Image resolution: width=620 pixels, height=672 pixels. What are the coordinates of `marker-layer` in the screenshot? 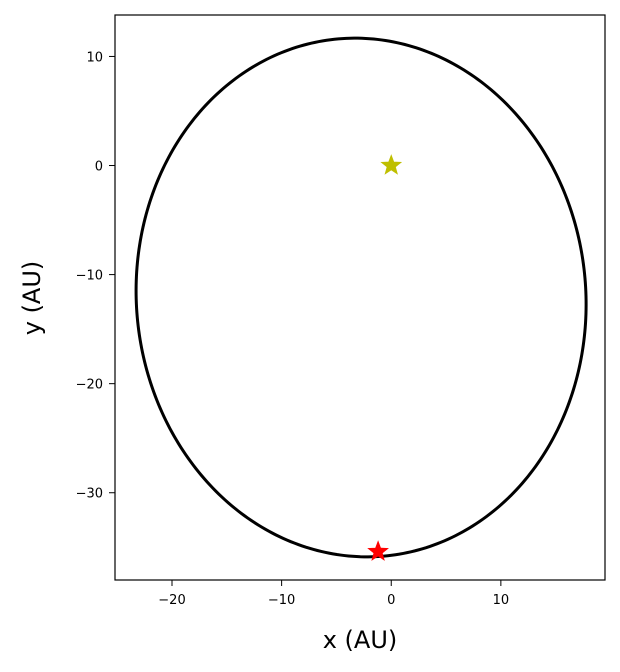 It's located at (385, 357).